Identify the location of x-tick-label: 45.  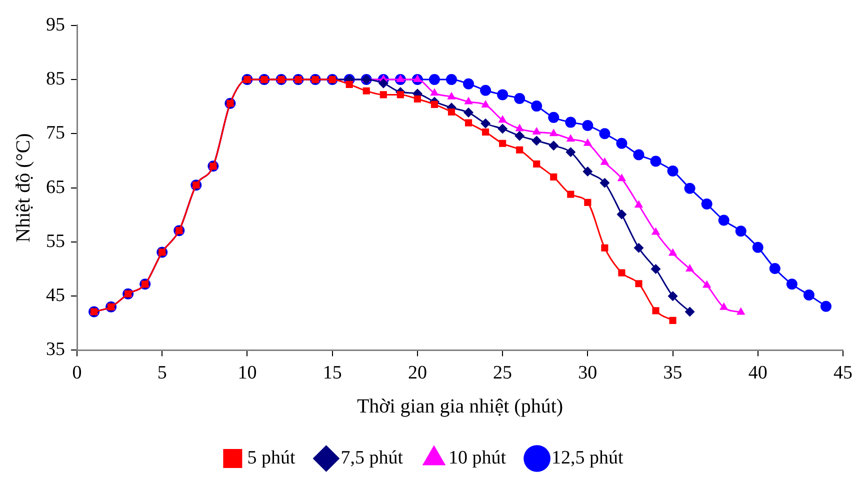
(843, 373).